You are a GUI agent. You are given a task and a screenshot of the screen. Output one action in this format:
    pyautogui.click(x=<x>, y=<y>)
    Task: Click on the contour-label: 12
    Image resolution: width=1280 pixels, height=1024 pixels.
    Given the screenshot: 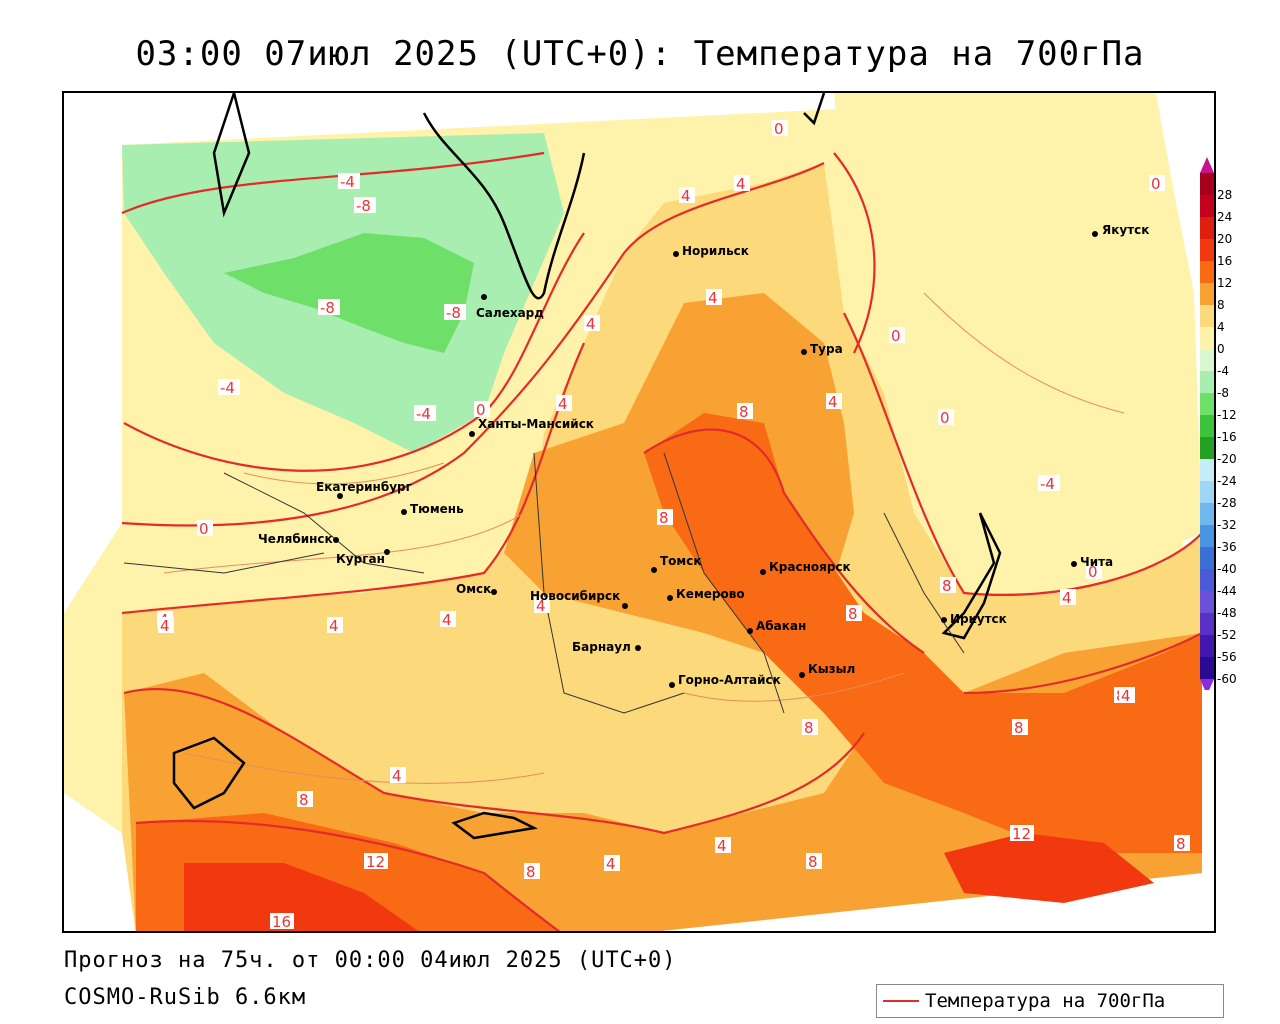 What is the action you would take?
    pyautogui.click(x=376, y=862)
    